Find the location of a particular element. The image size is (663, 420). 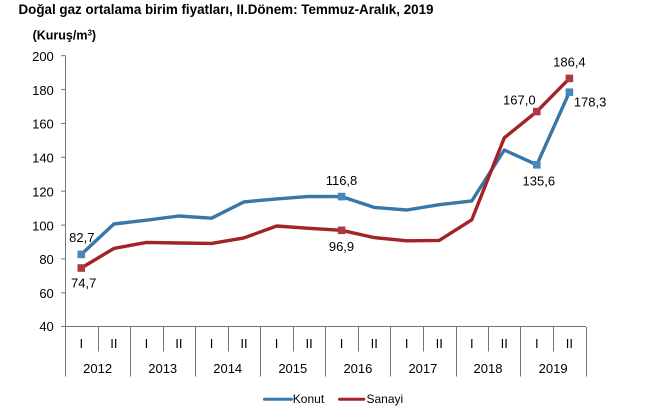

svg-text: 180 is located at coordinates (43, 90).